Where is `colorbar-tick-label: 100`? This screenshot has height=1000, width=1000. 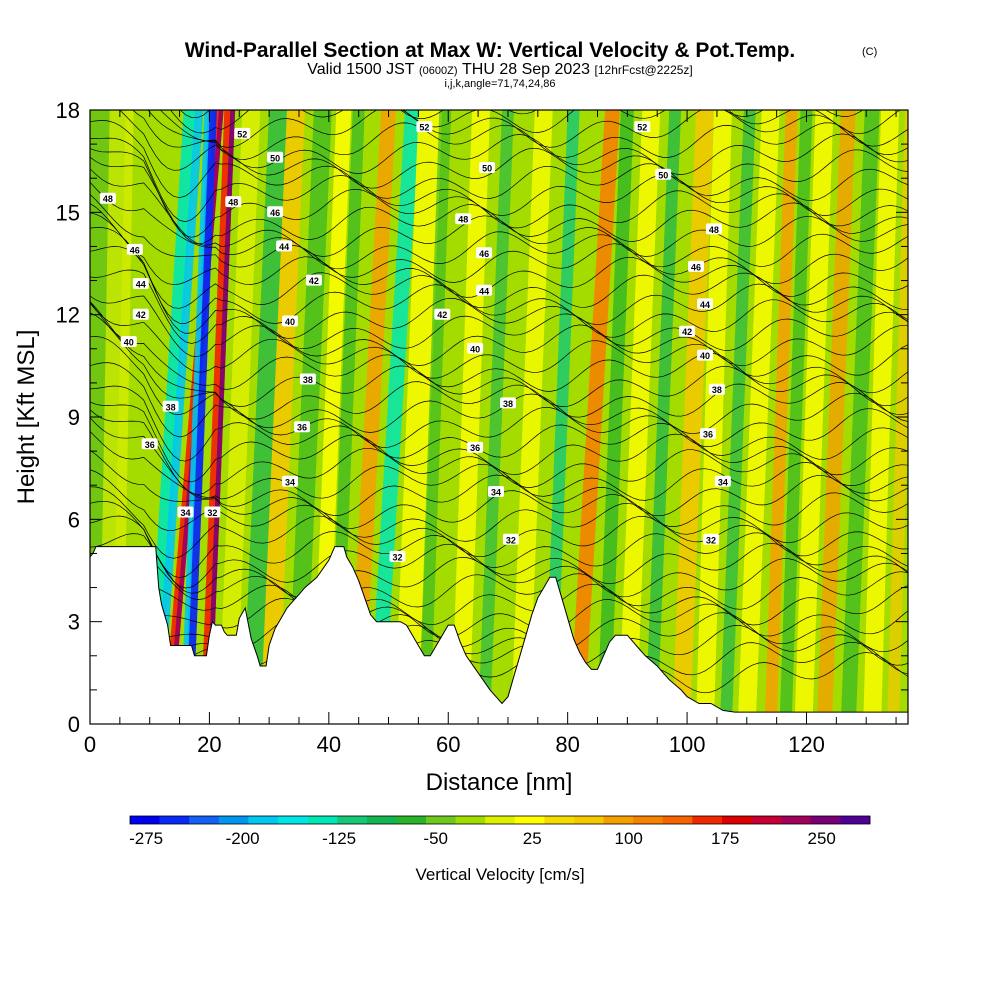
colorbar-tick-label: 100 is located at coordinates (629, 838).